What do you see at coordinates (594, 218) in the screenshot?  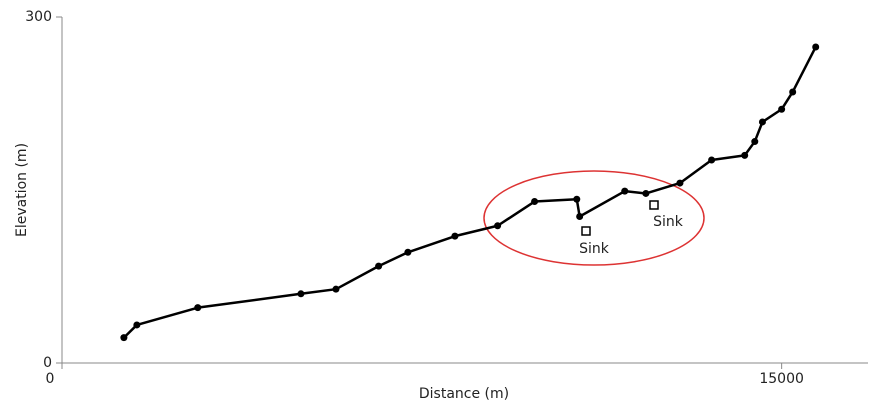 I see `highlight-ellipse` at bounding box center [594, 218].